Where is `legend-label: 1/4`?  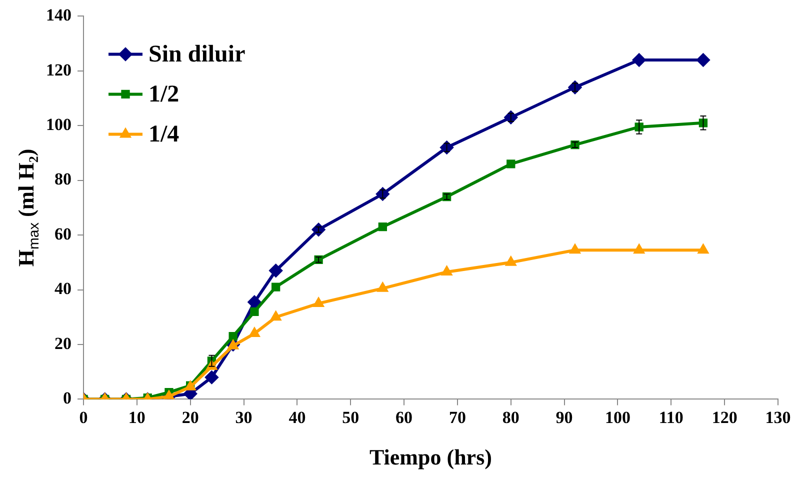
legend-label: 1/4 is located at coordinates (164, 134).